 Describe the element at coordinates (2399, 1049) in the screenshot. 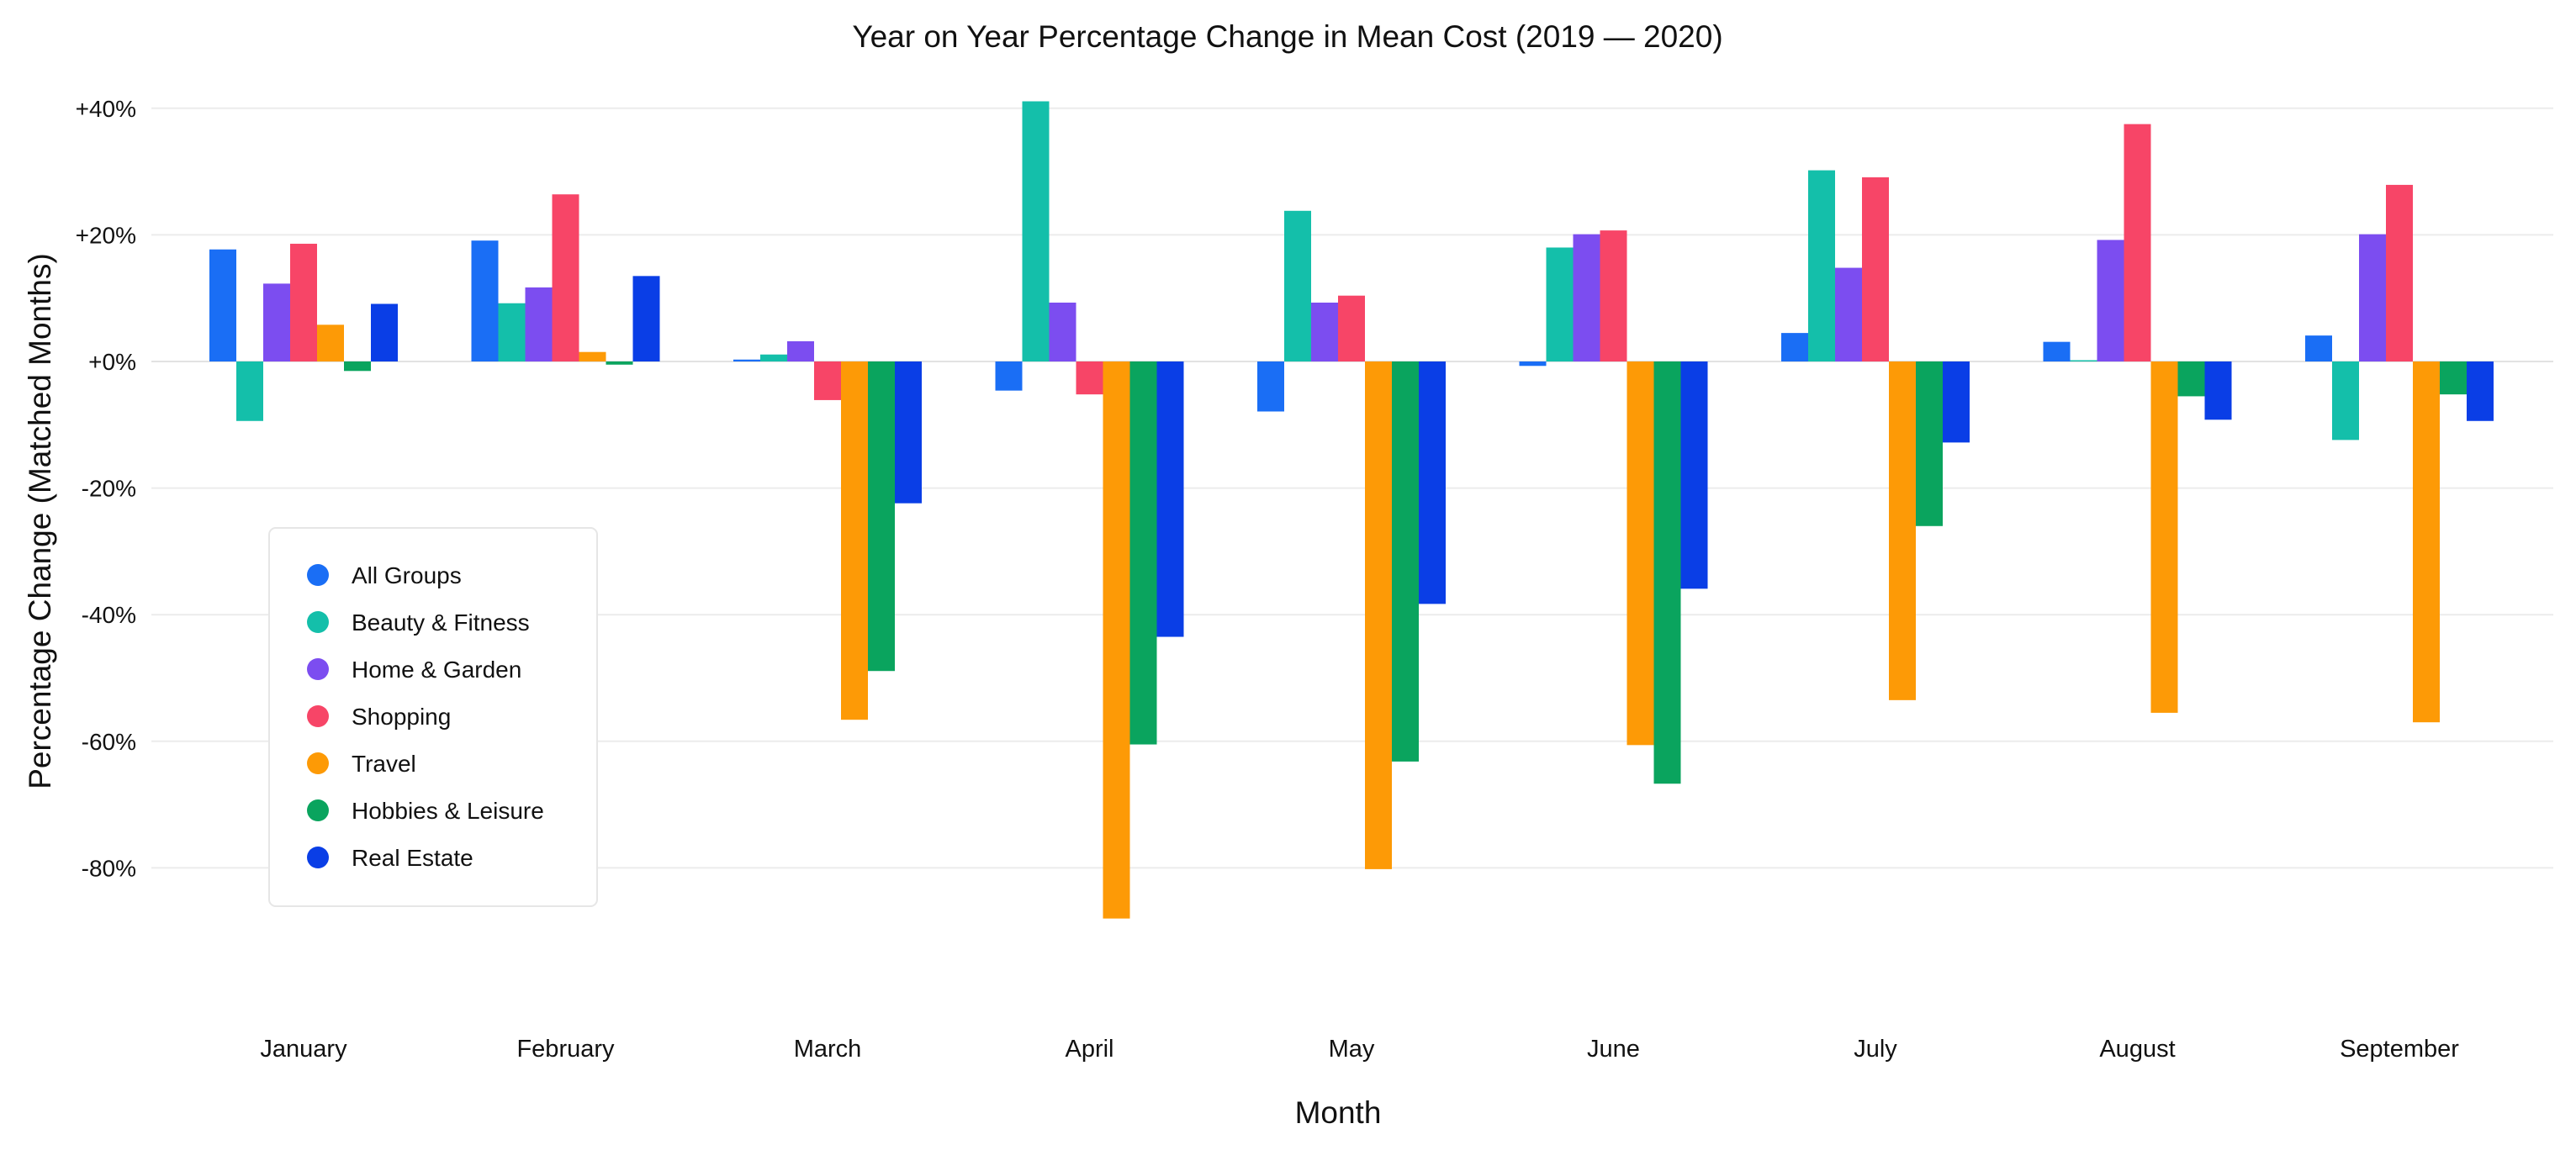

I see `x-tick-label: September` at that location.